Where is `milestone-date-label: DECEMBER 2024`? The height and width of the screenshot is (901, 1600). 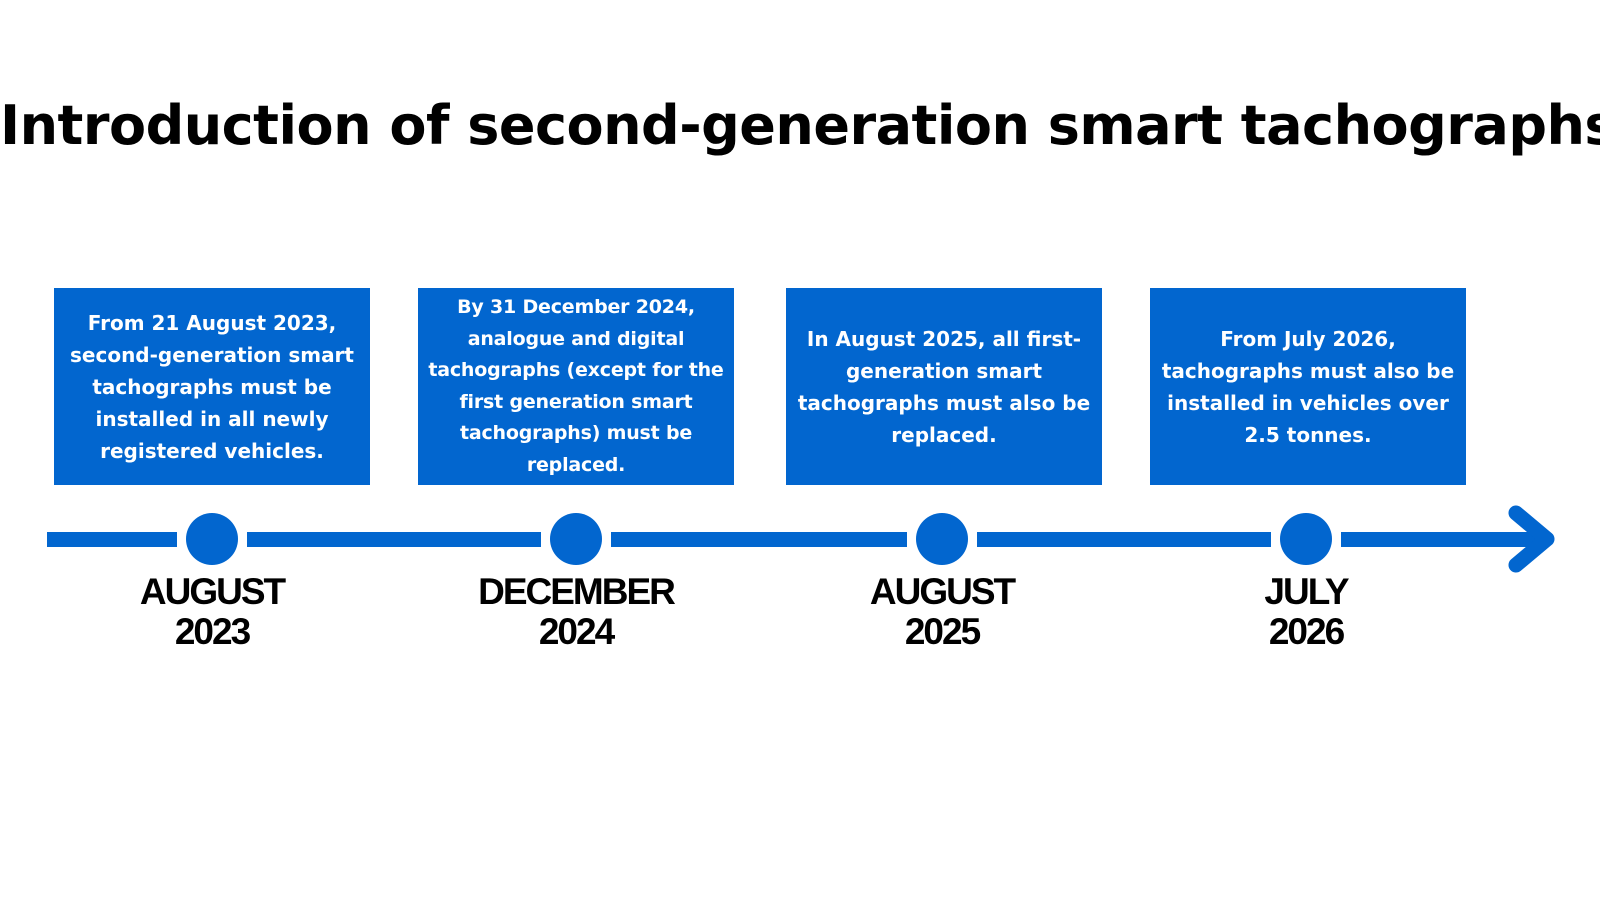
milestone-date-label: DECEMBER 2024 is located at coordinates (576, 612).